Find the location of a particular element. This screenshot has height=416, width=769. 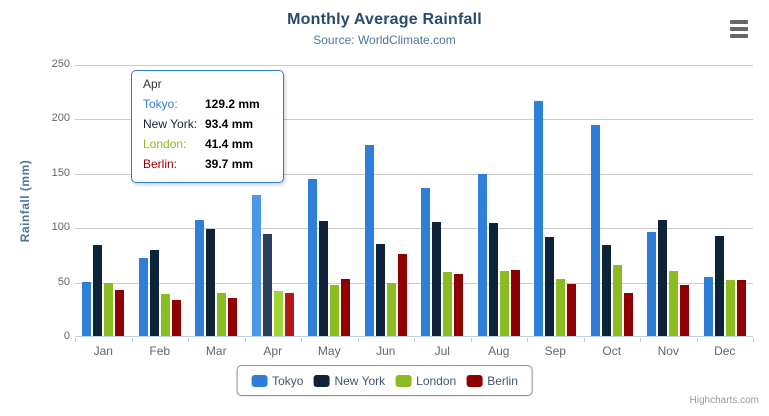

bar-tokyo-jun is located at coordinates (369, 240).